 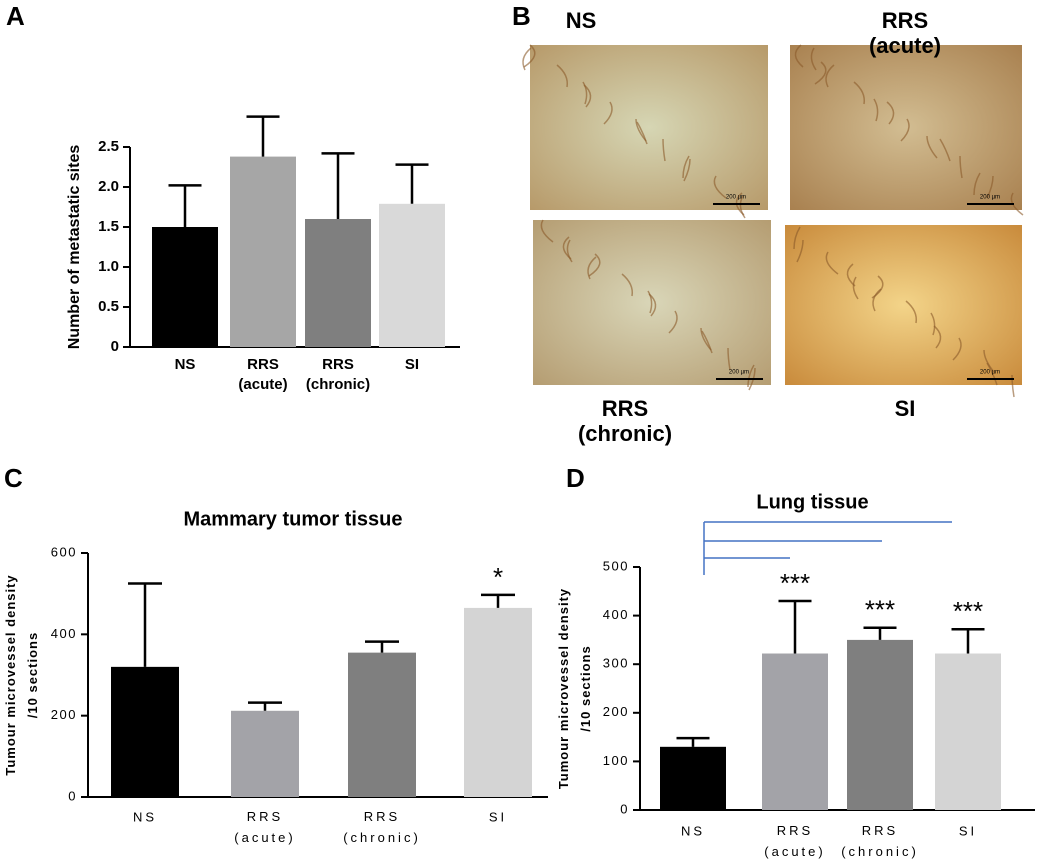 What do you see at coordinates (108, 146) in the screenshot?
I see `y-tick-label: 2.5` at bounding box center [108, 146].